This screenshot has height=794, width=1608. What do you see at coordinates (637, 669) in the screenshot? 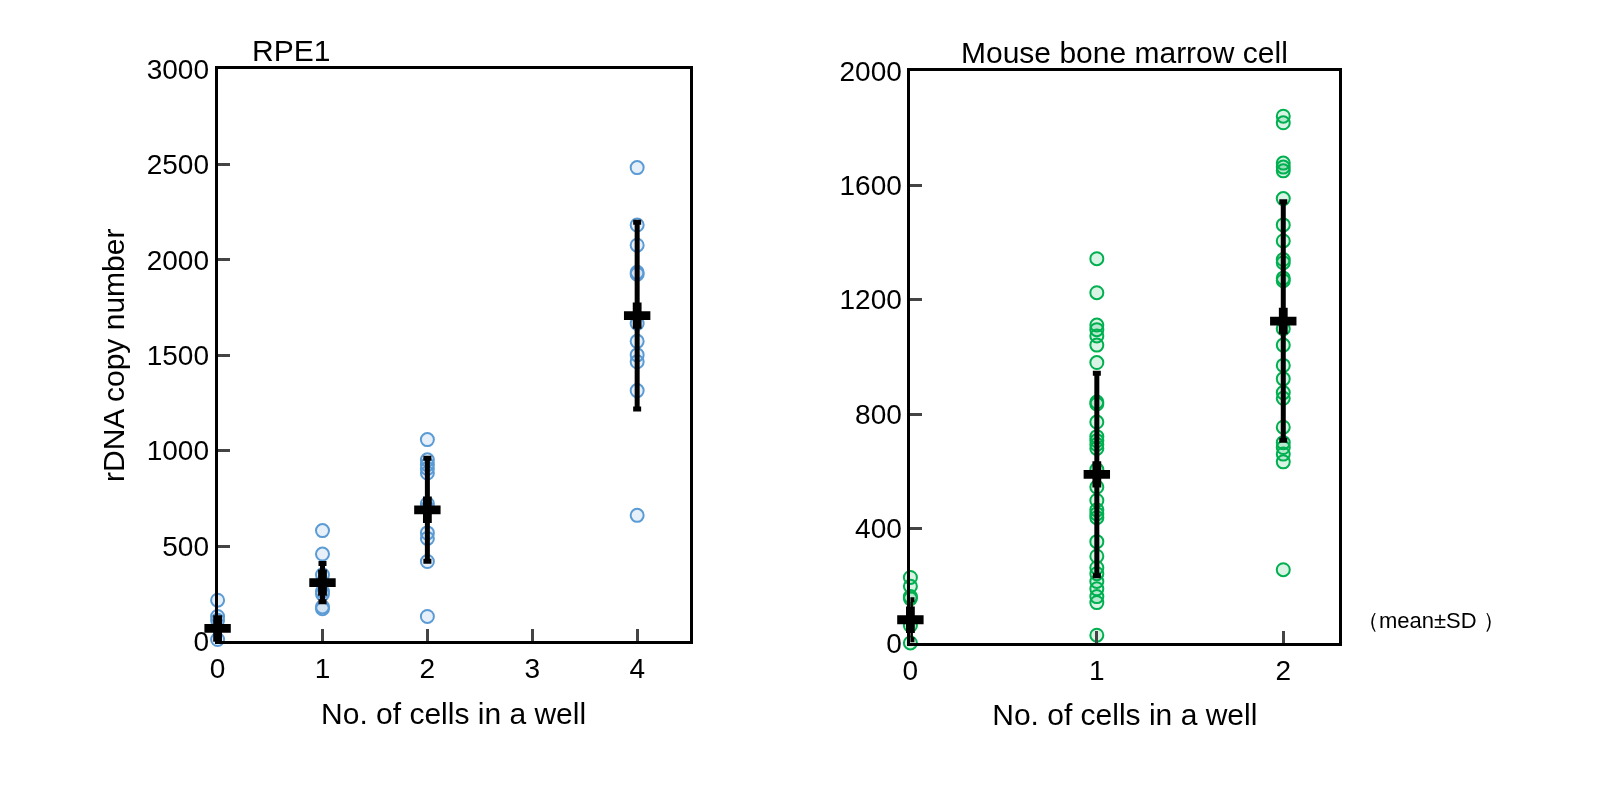
I see `x-tick-label: 4` at bounding box center [637, 669].